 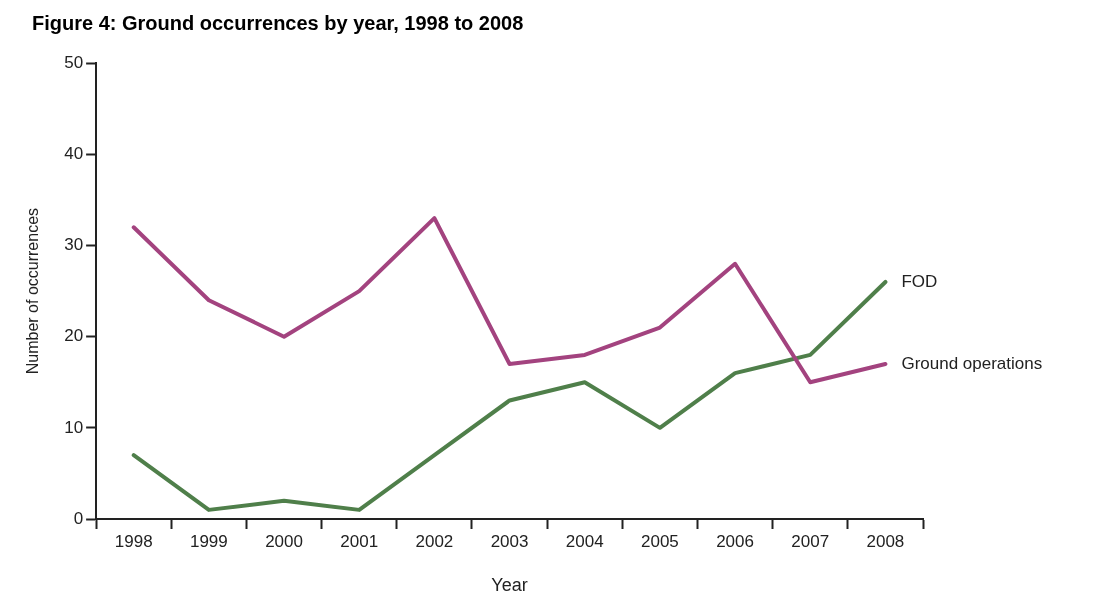 I want to click on y-tick-label: 50, so click(x=74, y=62).